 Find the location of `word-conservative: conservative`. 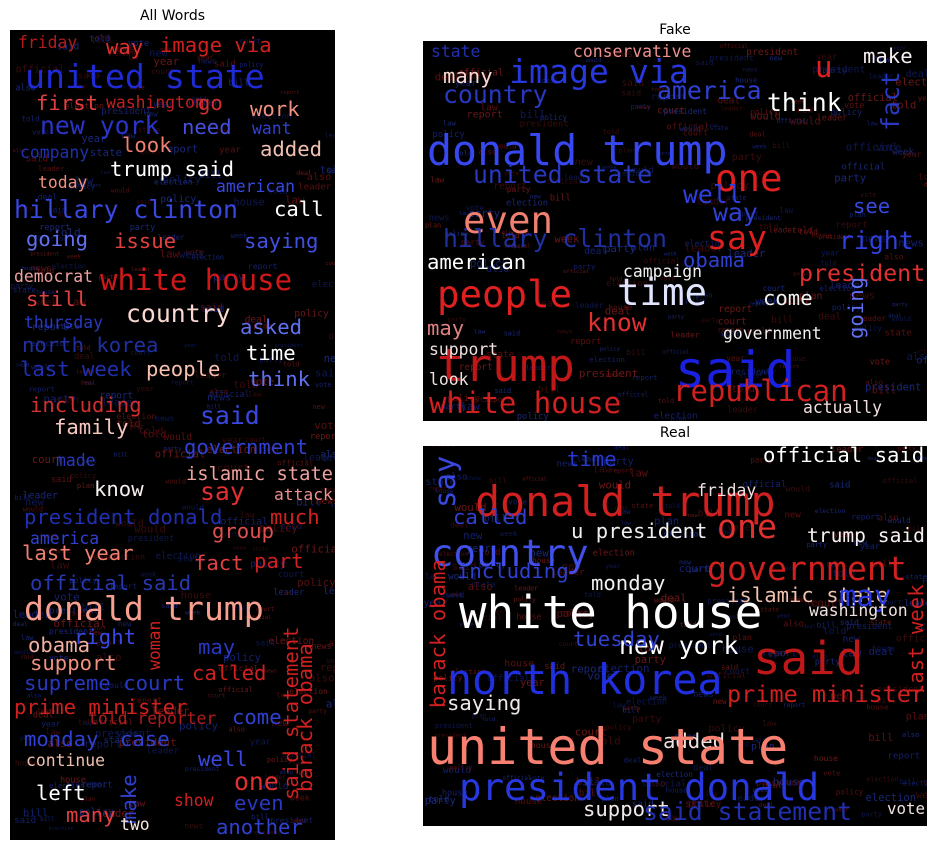

word-conservative: conservative is located at coordinates (632, 51).